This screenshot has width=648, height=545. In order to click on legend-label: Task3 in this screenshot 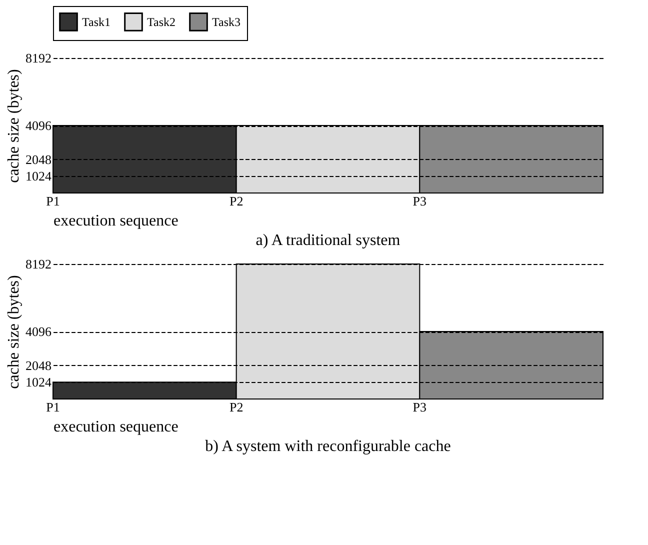, I will do `click(226, 21)`.